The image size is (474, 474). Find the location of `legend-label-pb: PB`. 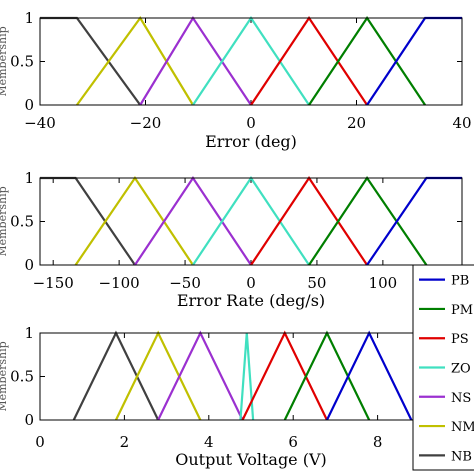

legend-label-pb: PB is located at coordinates (460, 281).